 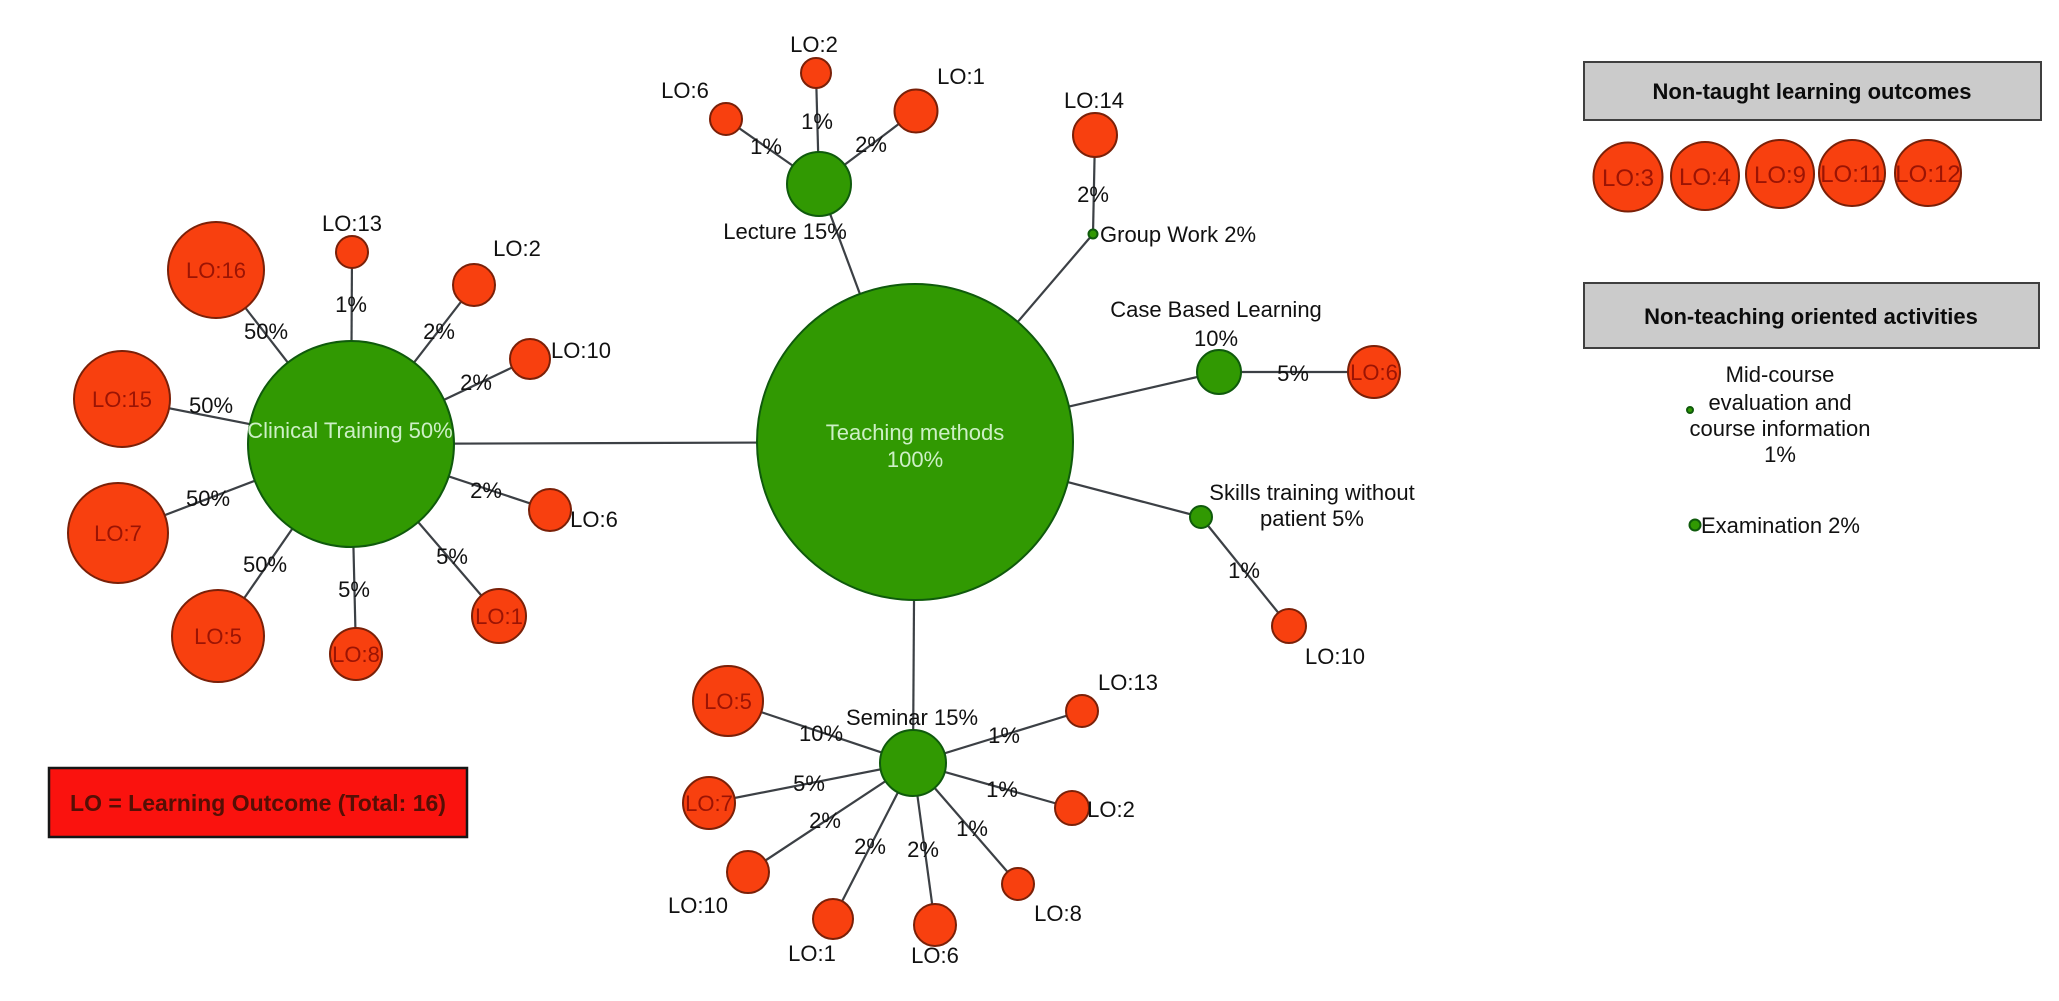 What do you see at coordinates (1780, 428) in the screenshot?
I see `svg-text: course information` at bounding box center [1780, 428].